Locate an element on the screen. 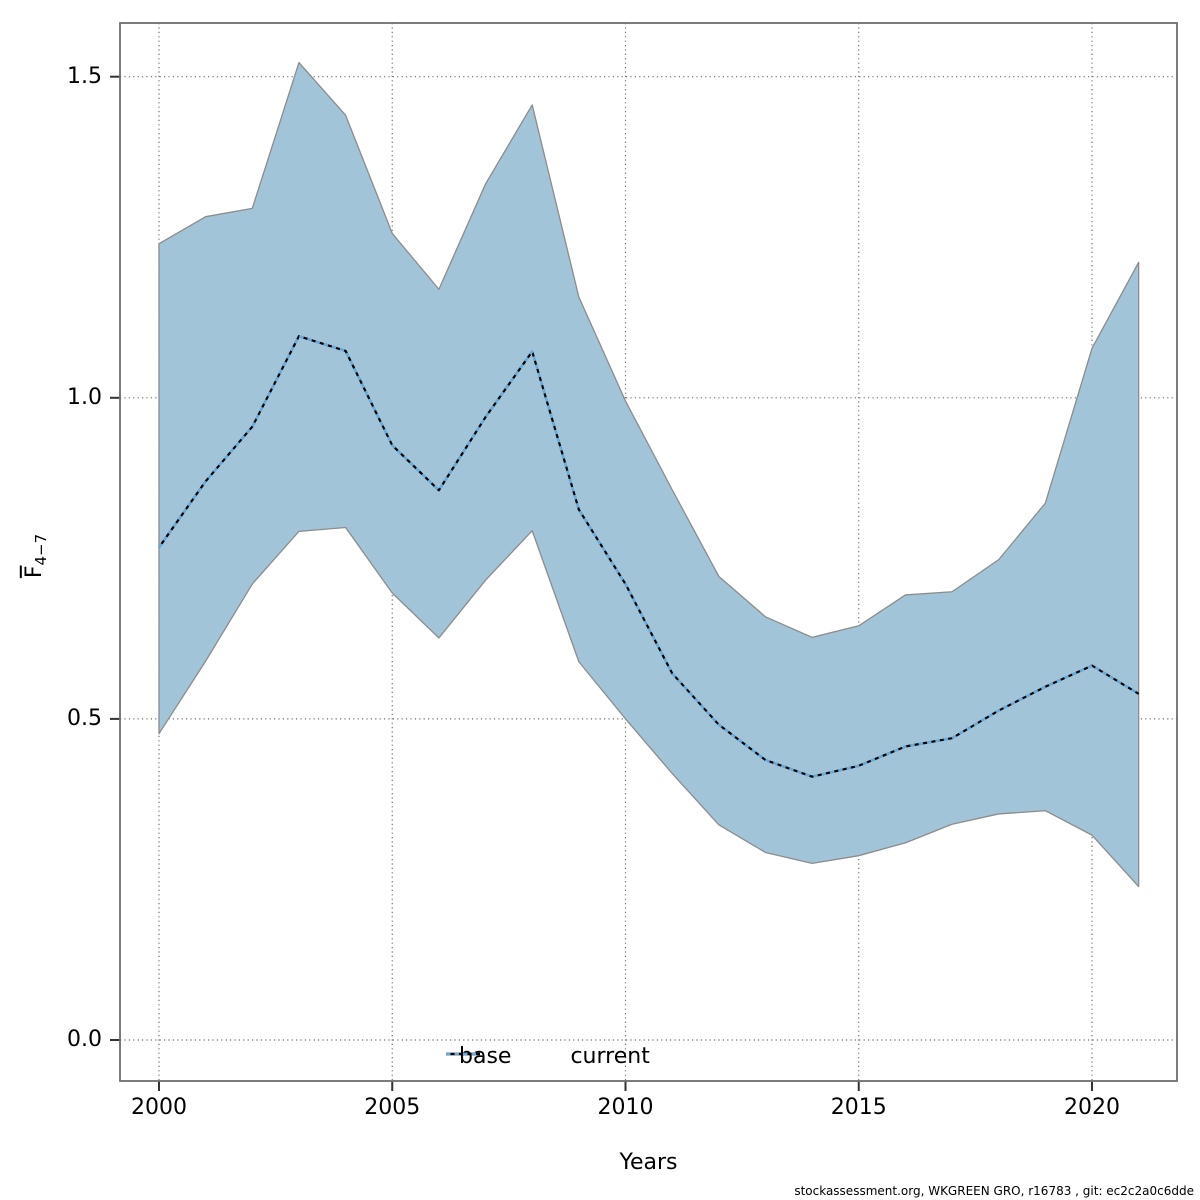 This screenshot has width=1200, height=1200. y-tick-label: 1.5 is located at coordinates (84, 76).